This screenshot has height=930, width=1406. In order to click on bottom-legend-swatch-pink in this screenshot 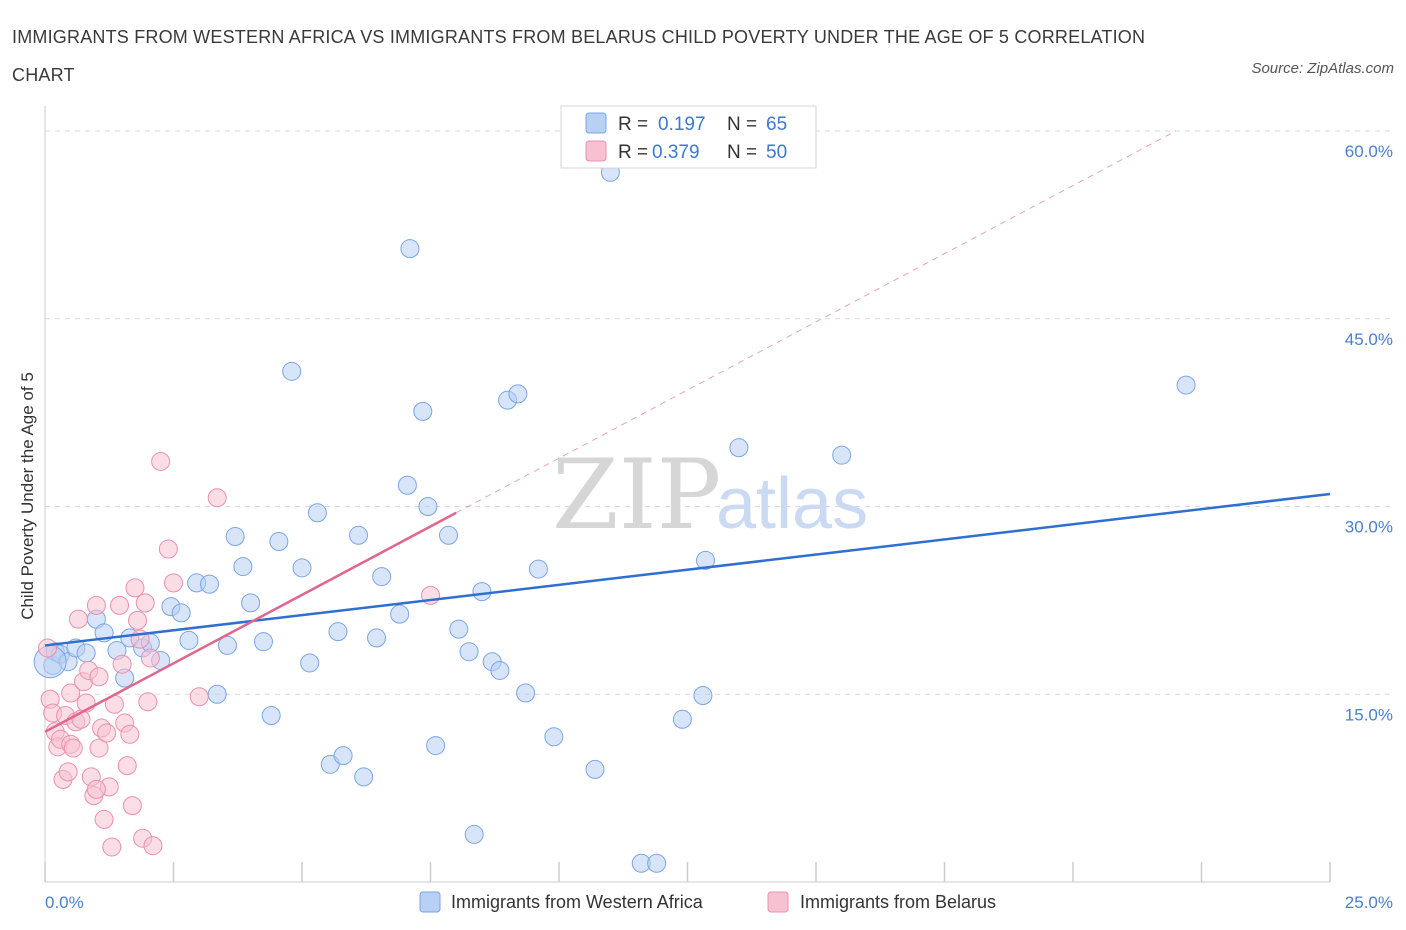, I will do `click(778, 902)`.